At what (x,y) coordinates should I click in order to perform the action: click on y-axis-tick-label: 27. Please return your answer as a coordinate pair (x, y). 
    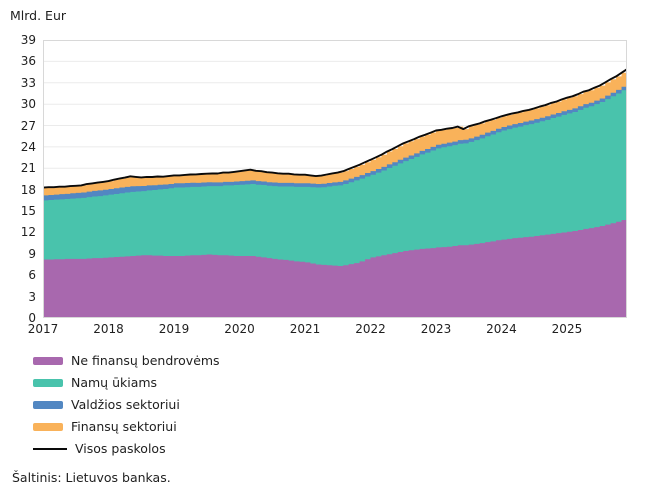
    Looking at the image, I should click on (28, 125).